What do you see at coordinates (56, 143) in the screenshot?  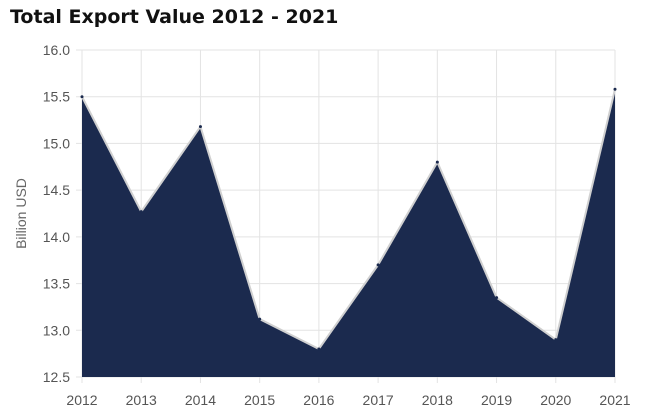 I see `y-tick-label: 15.0` at bounding box center [56, 143].